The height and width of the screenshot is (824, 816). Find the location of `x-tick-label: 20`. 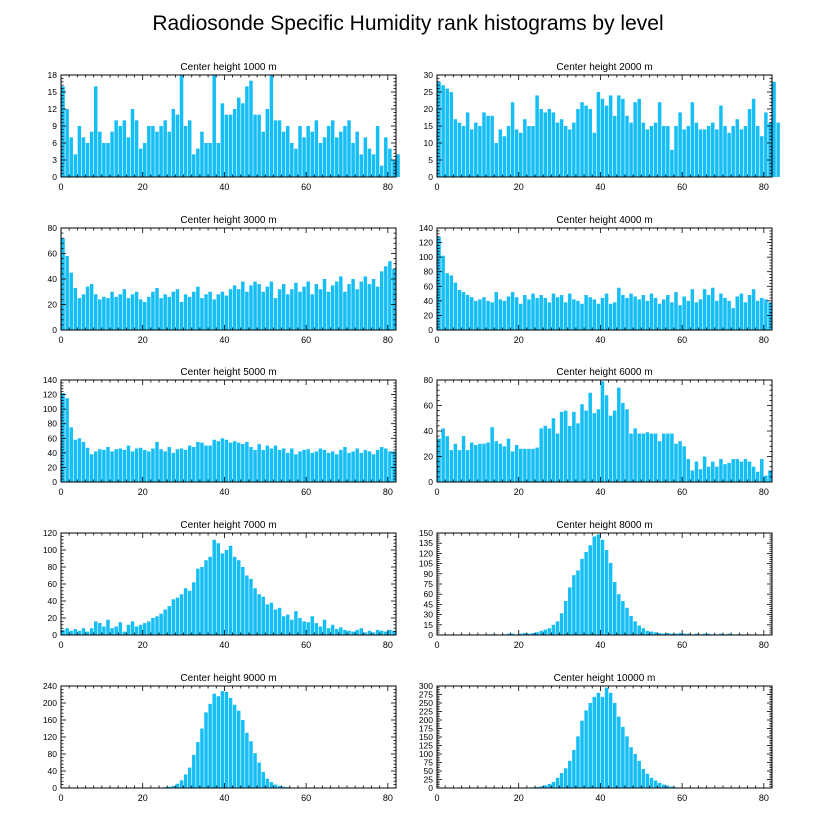

x-tick-label: 20 is located at coordinates (519, 798).